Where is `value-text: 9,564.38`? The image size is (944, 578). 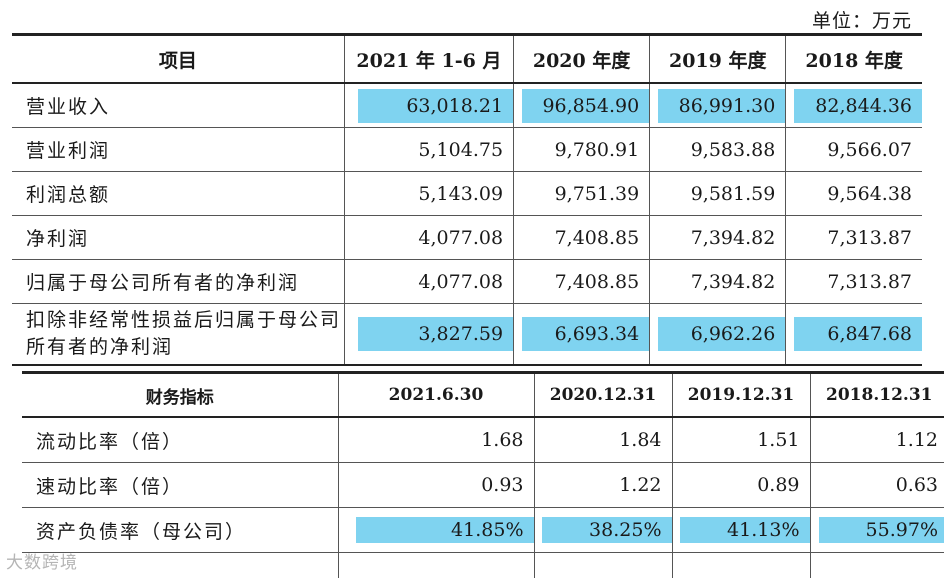 value-text: 9,564.38 is located at coordinates (869, 193).